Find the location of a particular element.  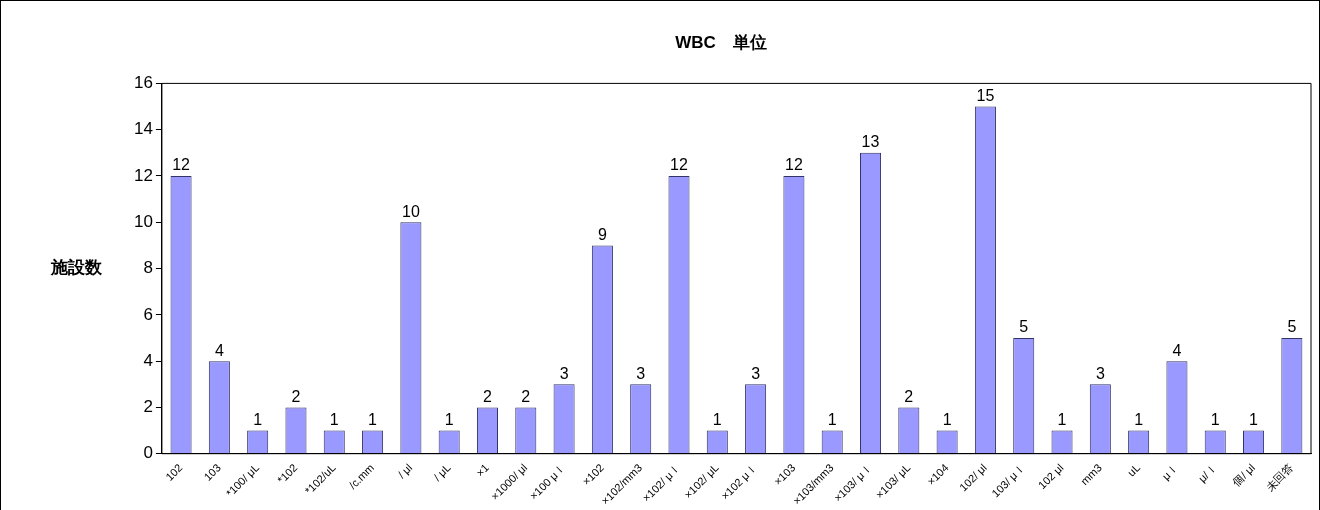

x-tick-label: 10² is located at coordinates (174, 472).